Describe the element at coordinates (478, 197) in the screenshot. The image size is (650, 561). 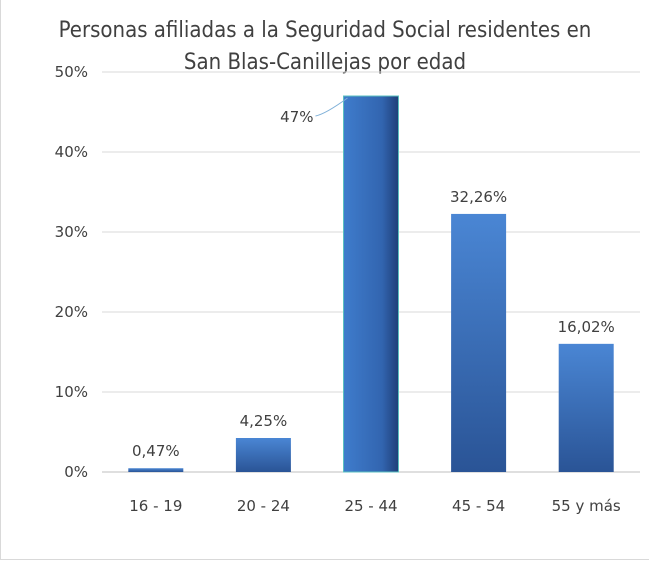
I see `data-label: 32,26%` at that location.